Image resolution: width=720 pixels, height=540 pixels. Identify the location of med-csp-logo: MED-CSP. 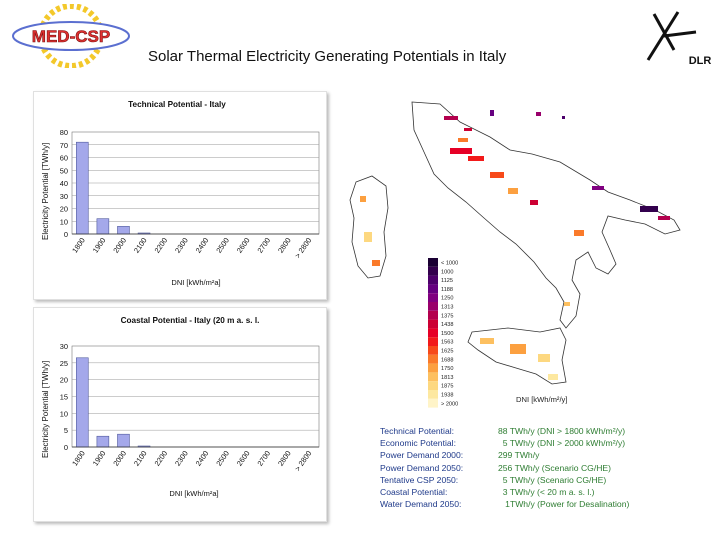
(71, 36).